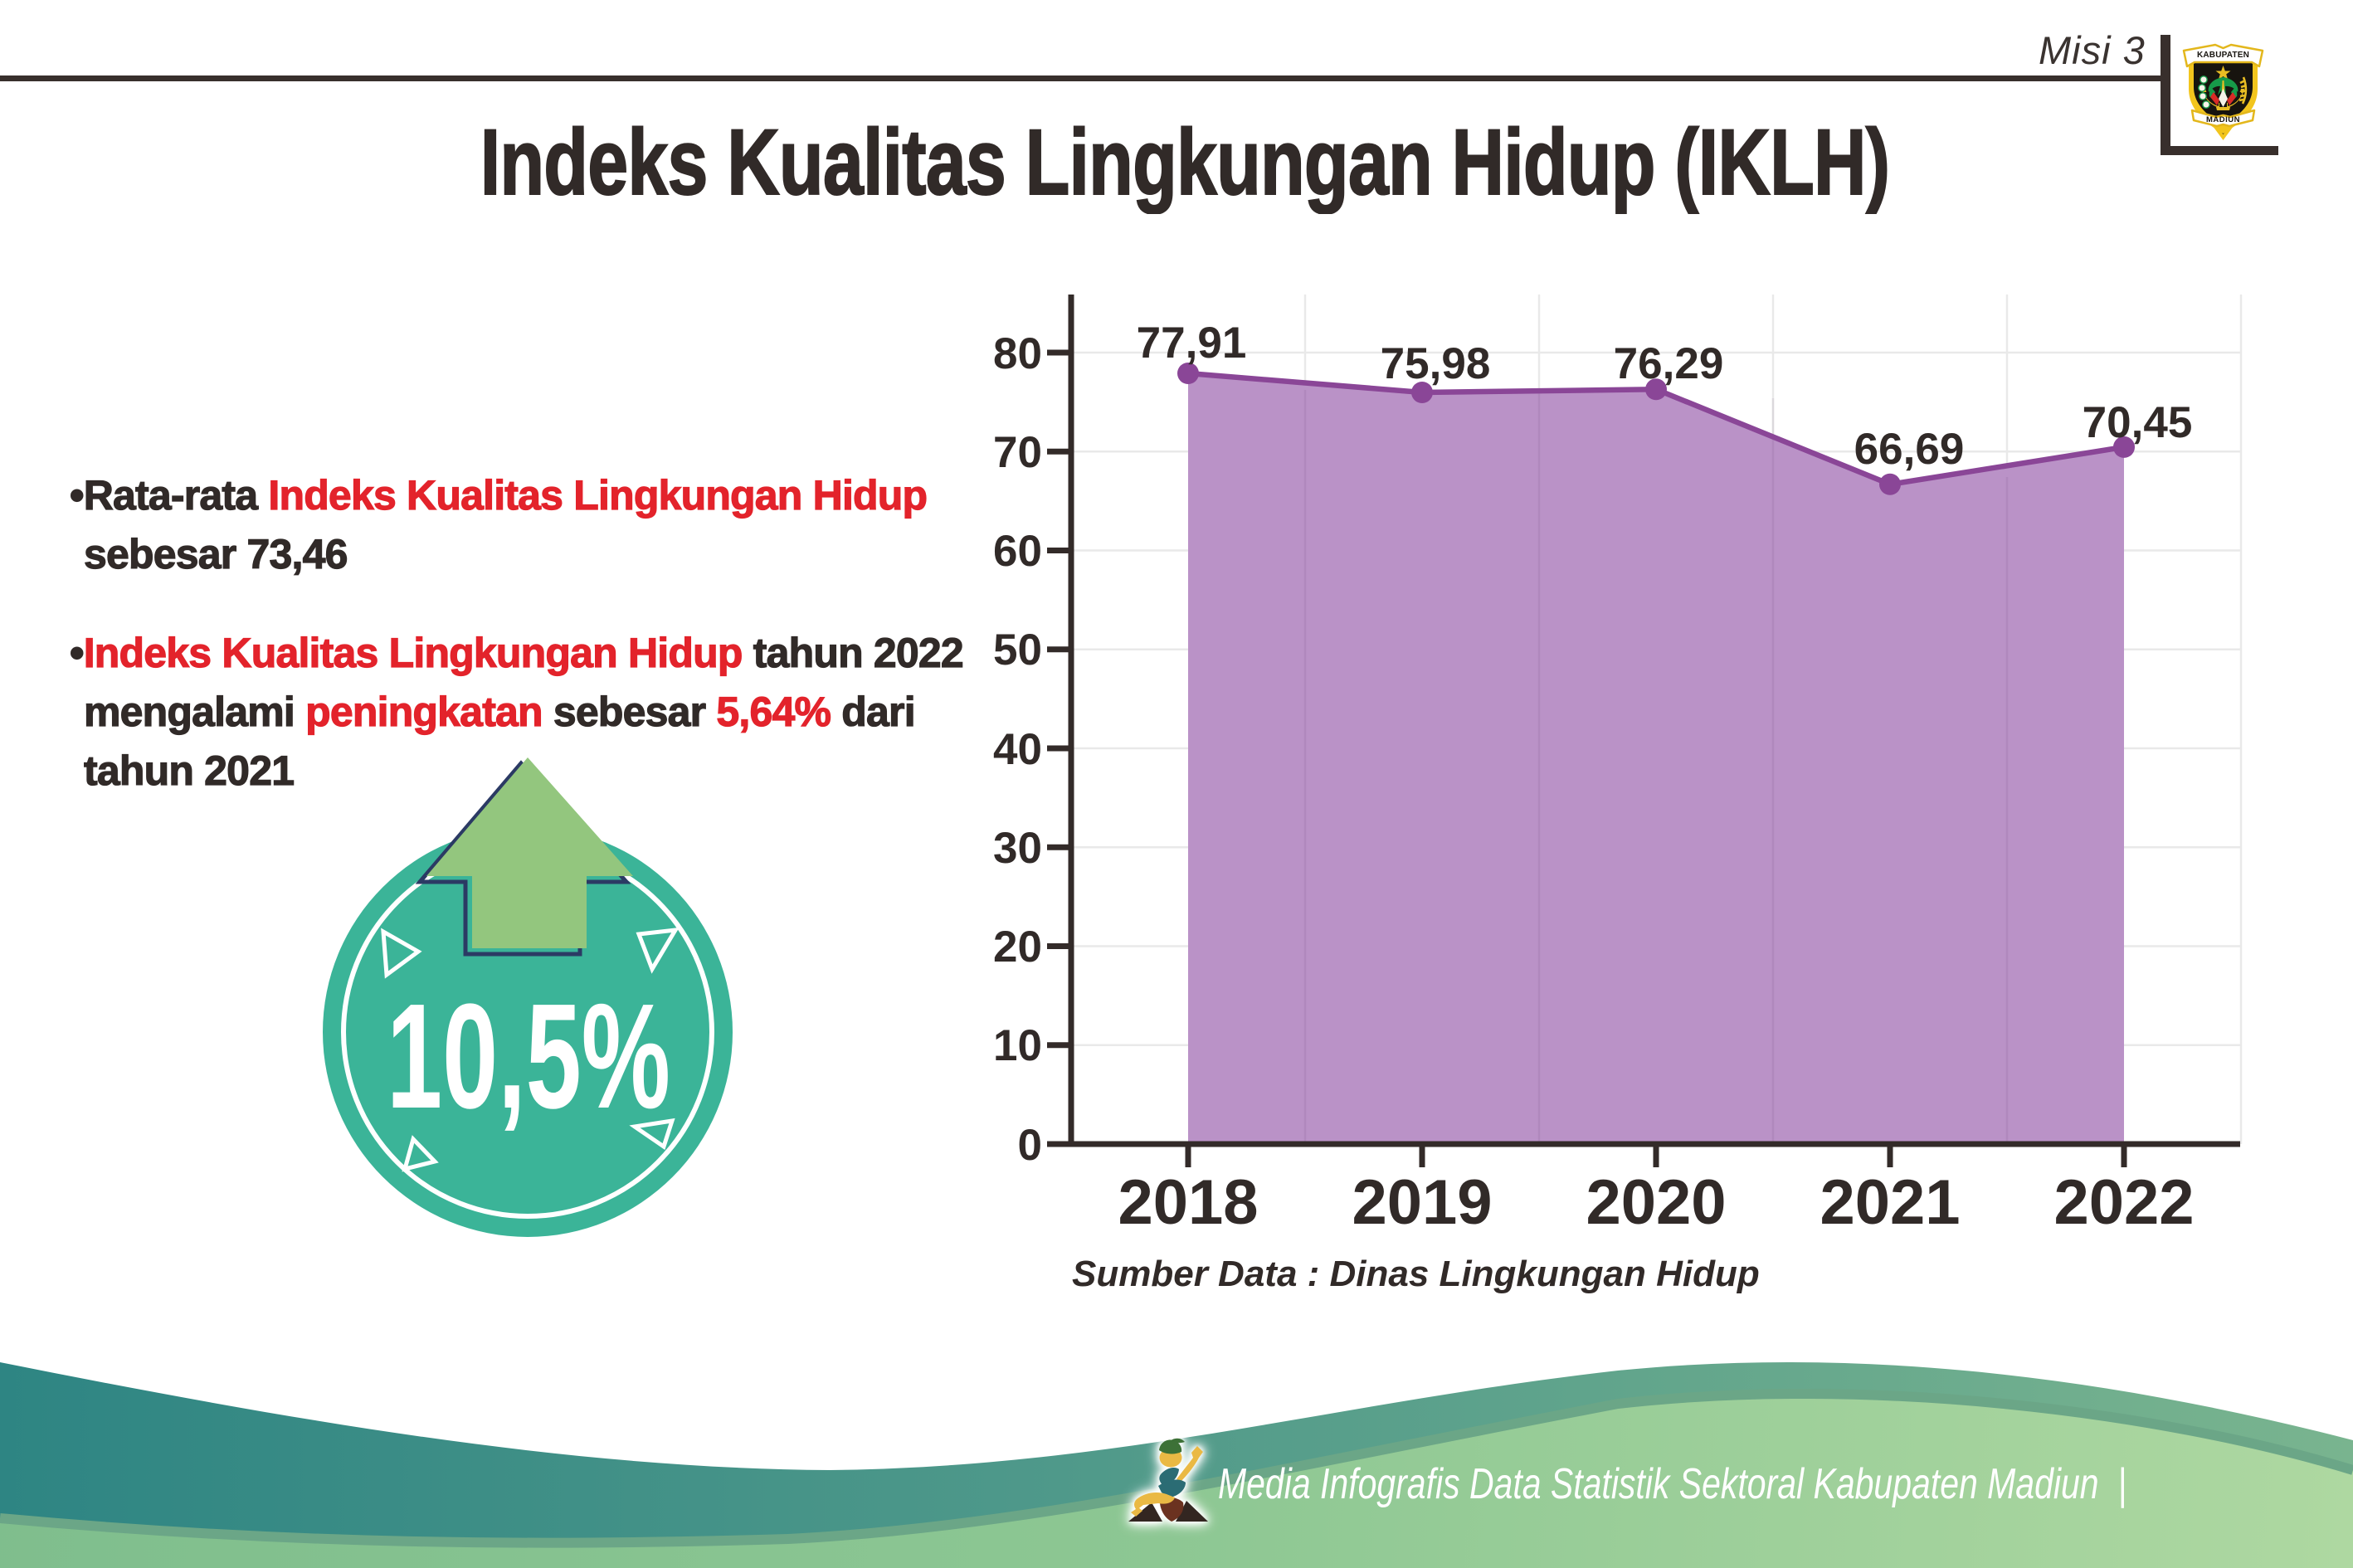 The height and width of the screenshot is (1568, 2353). What do you see at coordinates (1436, 363) in the screenshot?
I see `svg-text: 75,98` at bounding box center [1436, 363].